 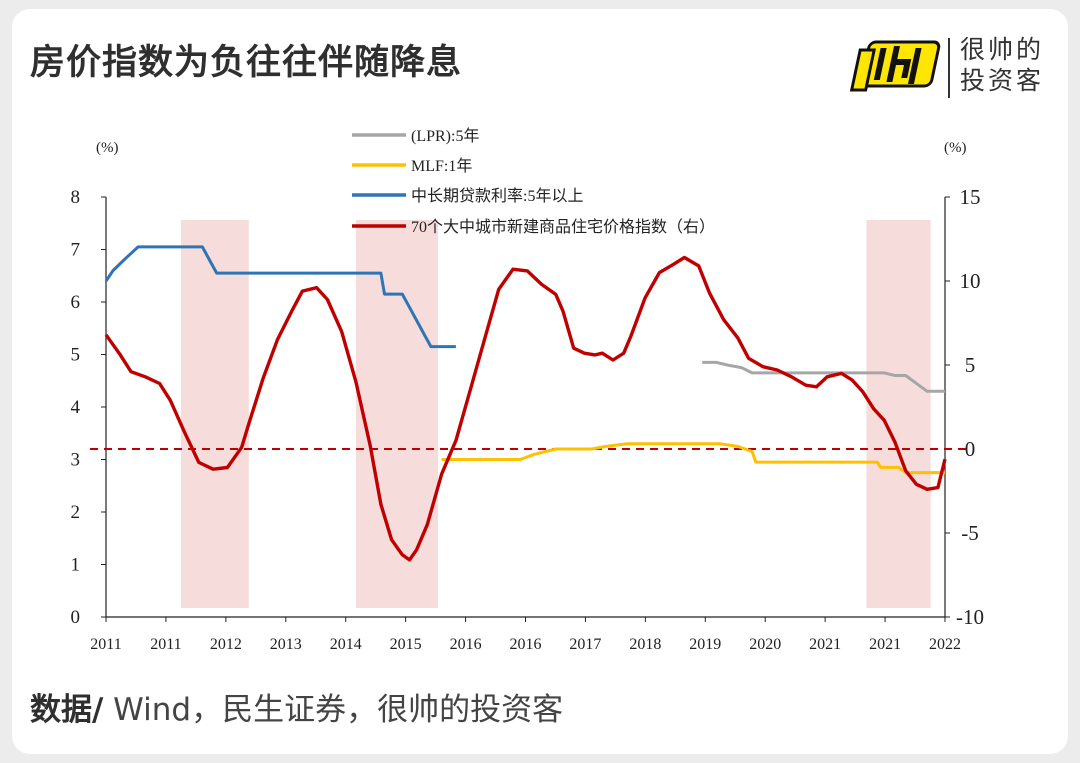 I want to click on left-tick-label: 7, so click(x=76, y=250).